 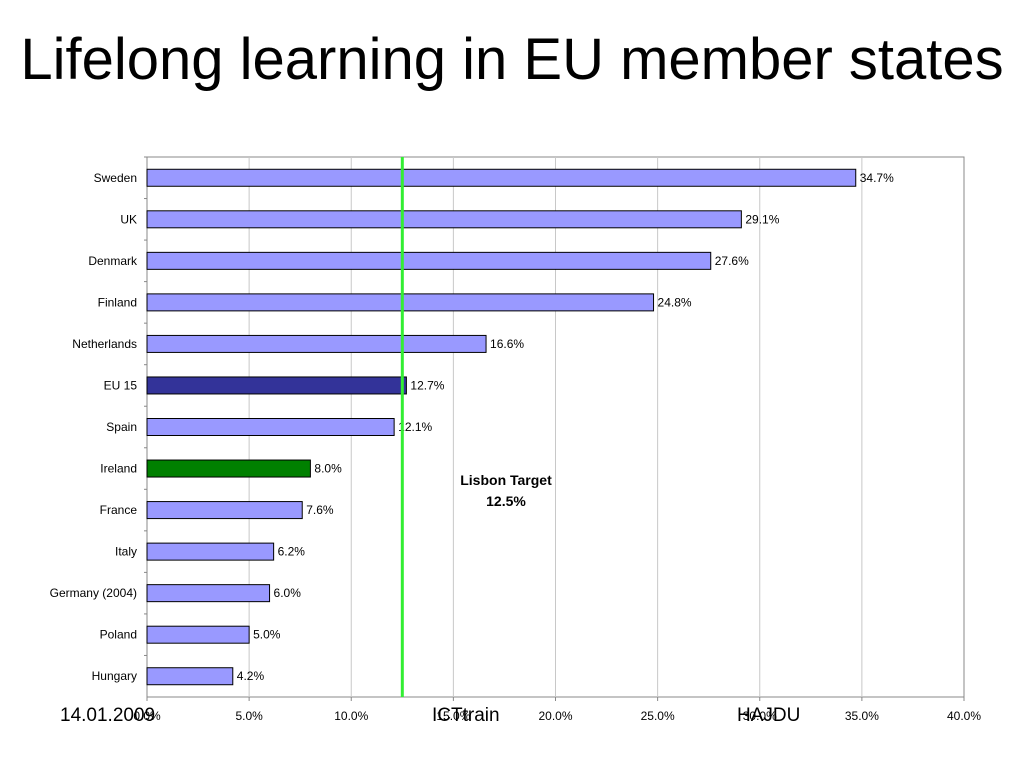 I want to click on data-label: 29.1%, so click(x=762, y=219).